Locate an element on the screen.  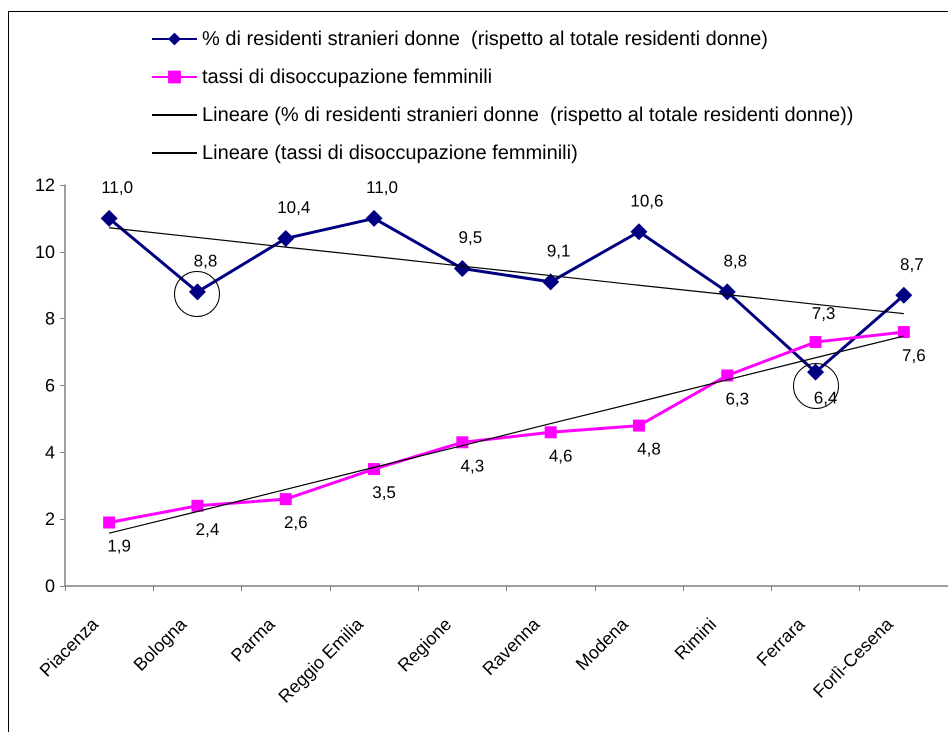
data-label: 7,3 is located at coordinates (824, 314).